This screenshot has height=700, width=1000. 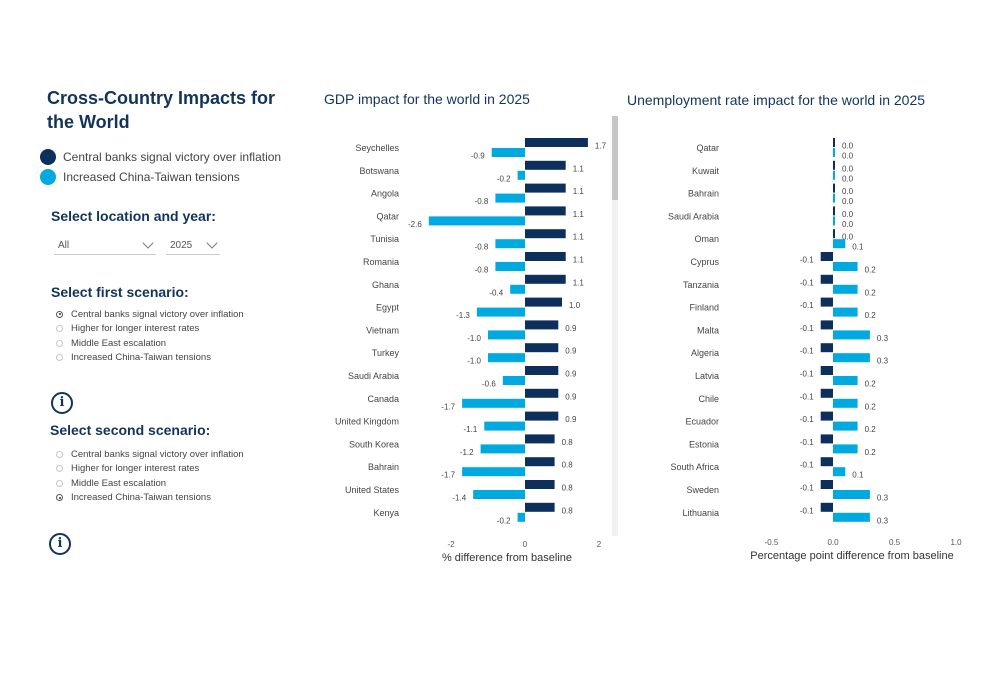 I want to click on year-value: 2025, so click(x=181, y=245).